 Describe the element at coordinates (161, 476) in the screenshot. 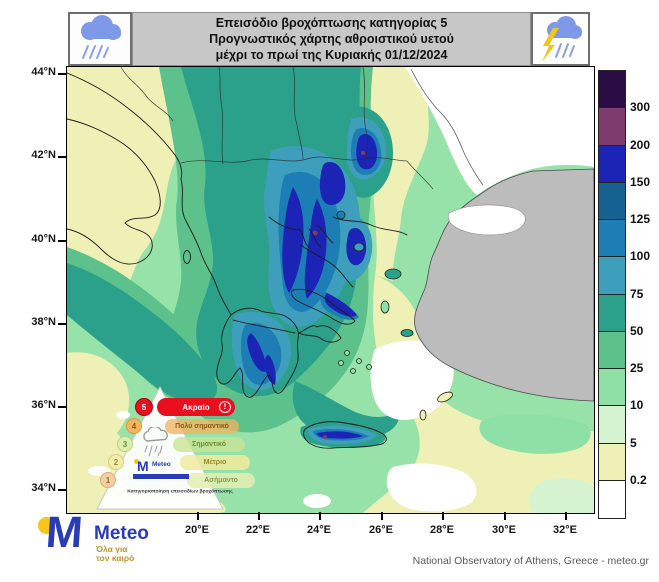

I see `mini-logo-banner` at that location.